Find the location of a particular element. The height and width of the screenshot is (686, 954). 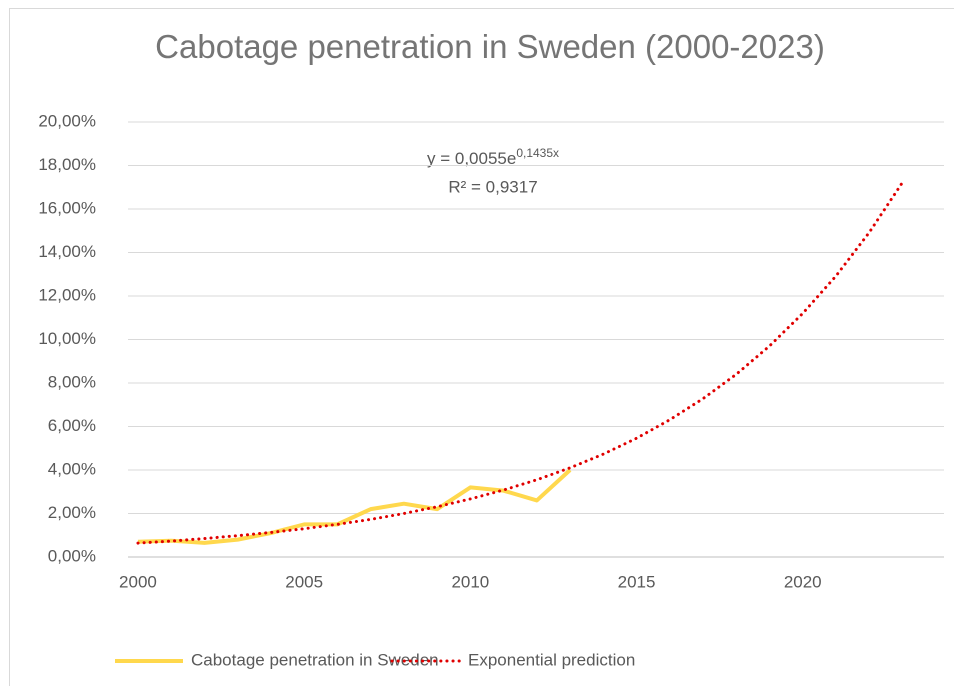

y-tick-label: 12,00% is located at coordinates (67, 294).